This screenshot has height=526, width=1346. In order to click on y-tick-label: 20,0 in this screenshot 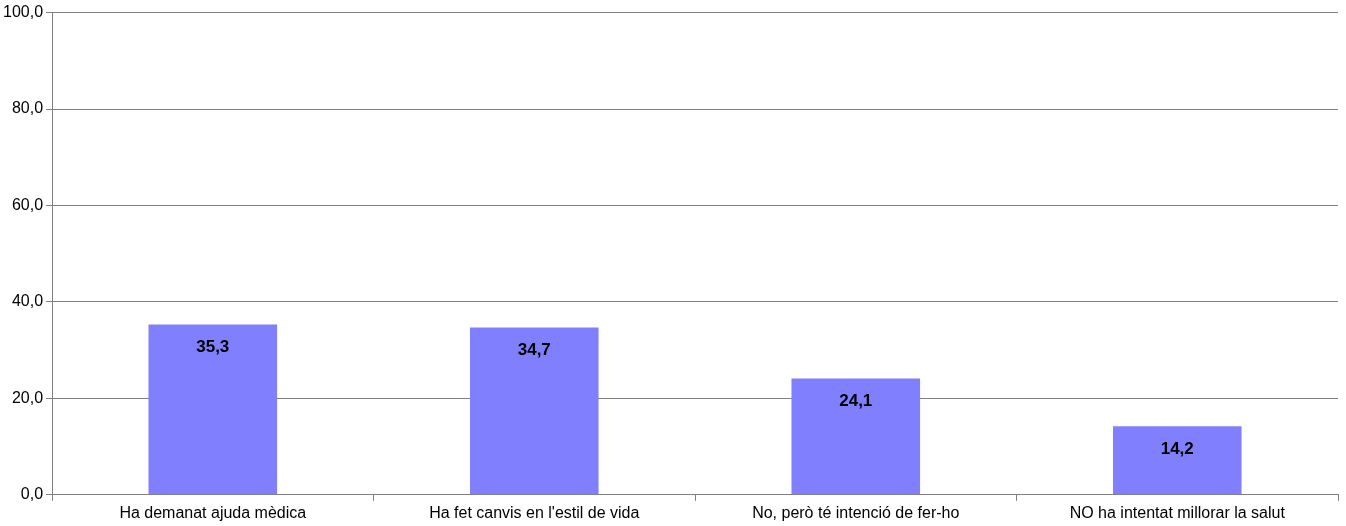, I will do `click(27, 397)`.